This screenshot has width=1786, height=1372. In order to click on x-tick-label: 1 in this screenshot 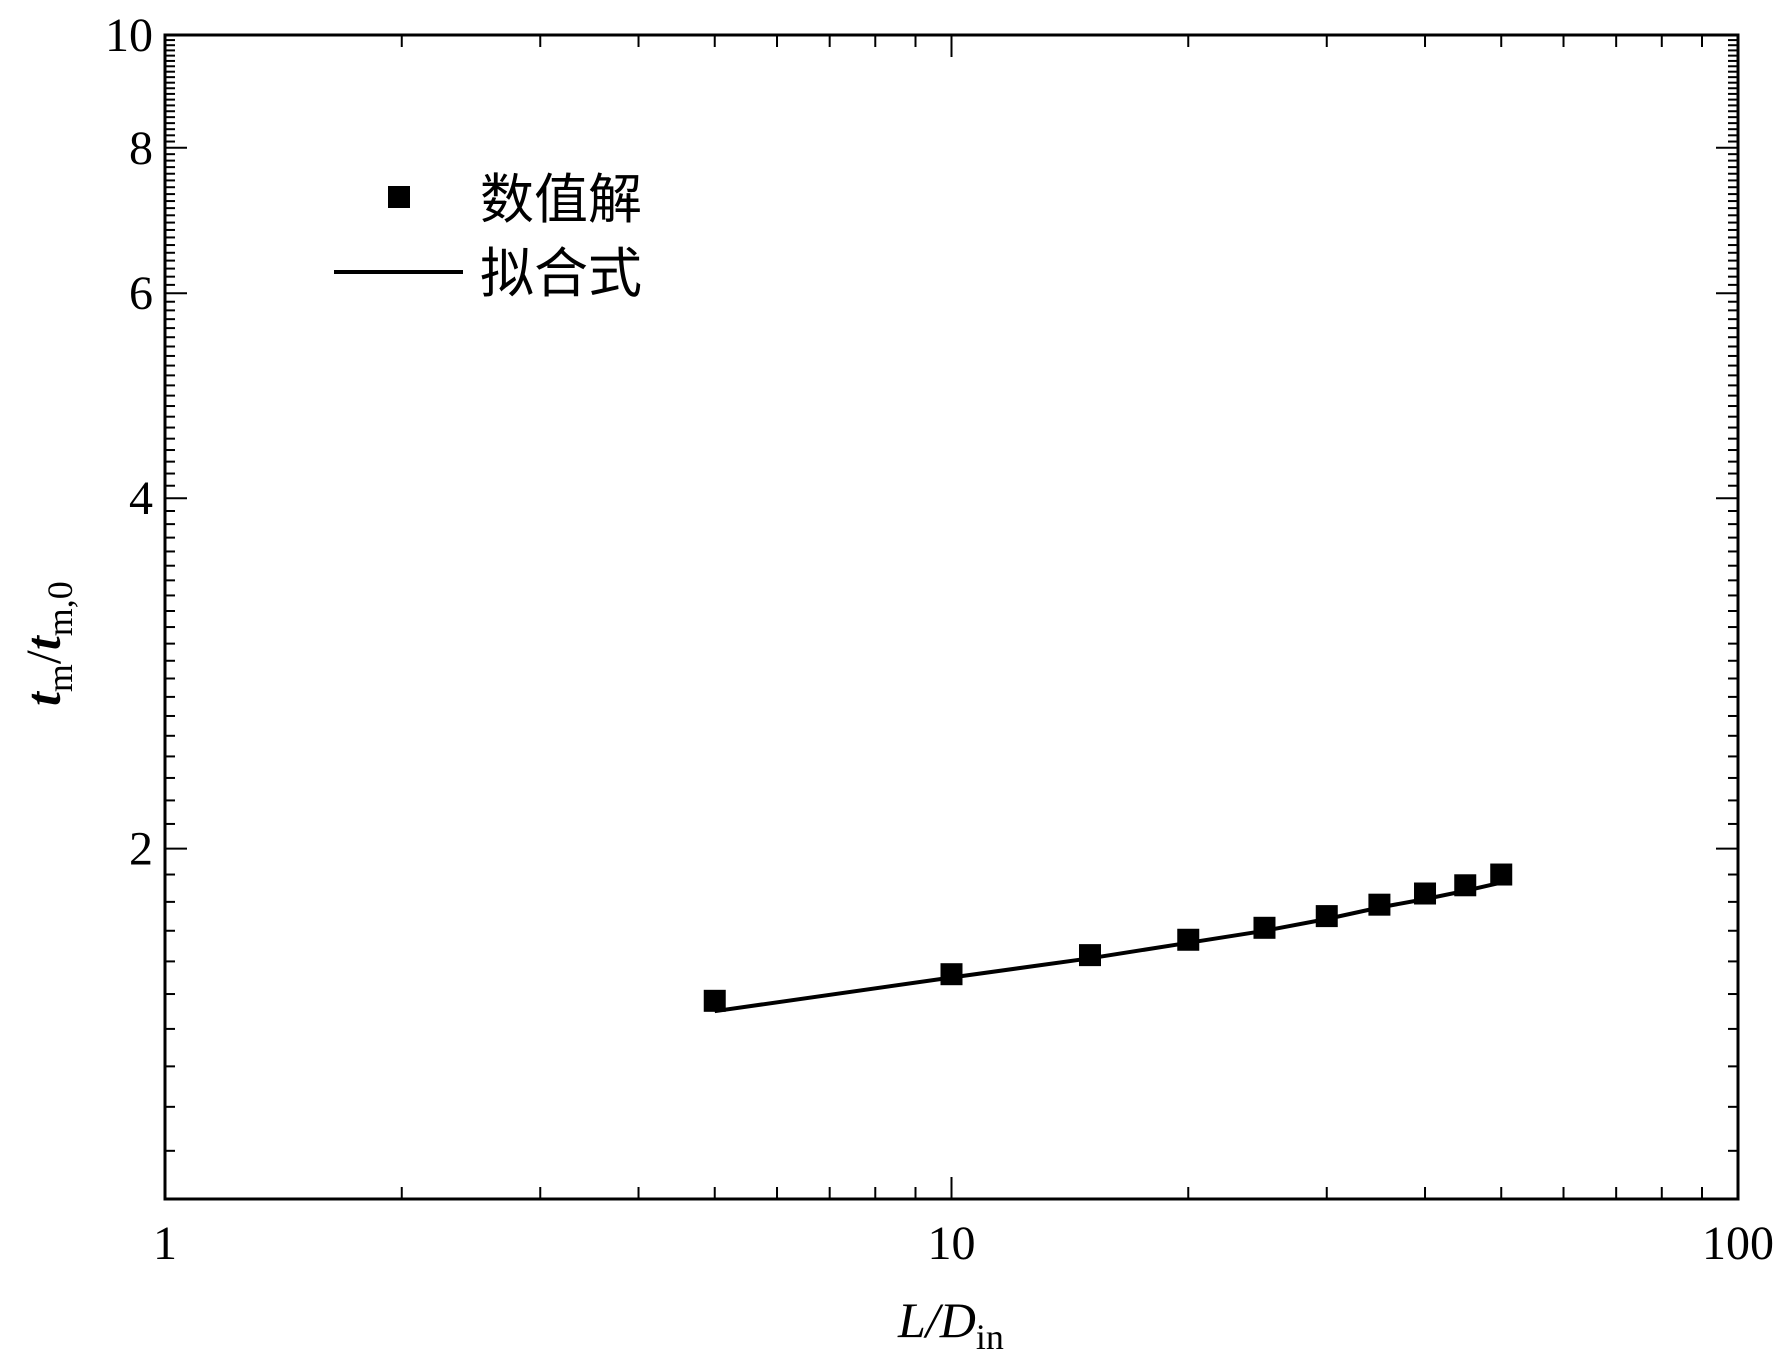, I will do `click(165, 1243)`.